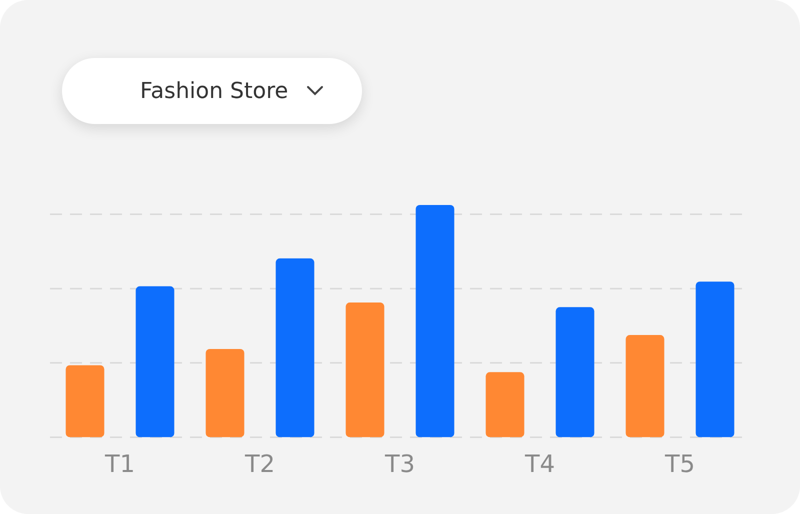  Describe the element at coordinates (399, 464) in the screenshot. I see `x-tick-label: T3` at that location.